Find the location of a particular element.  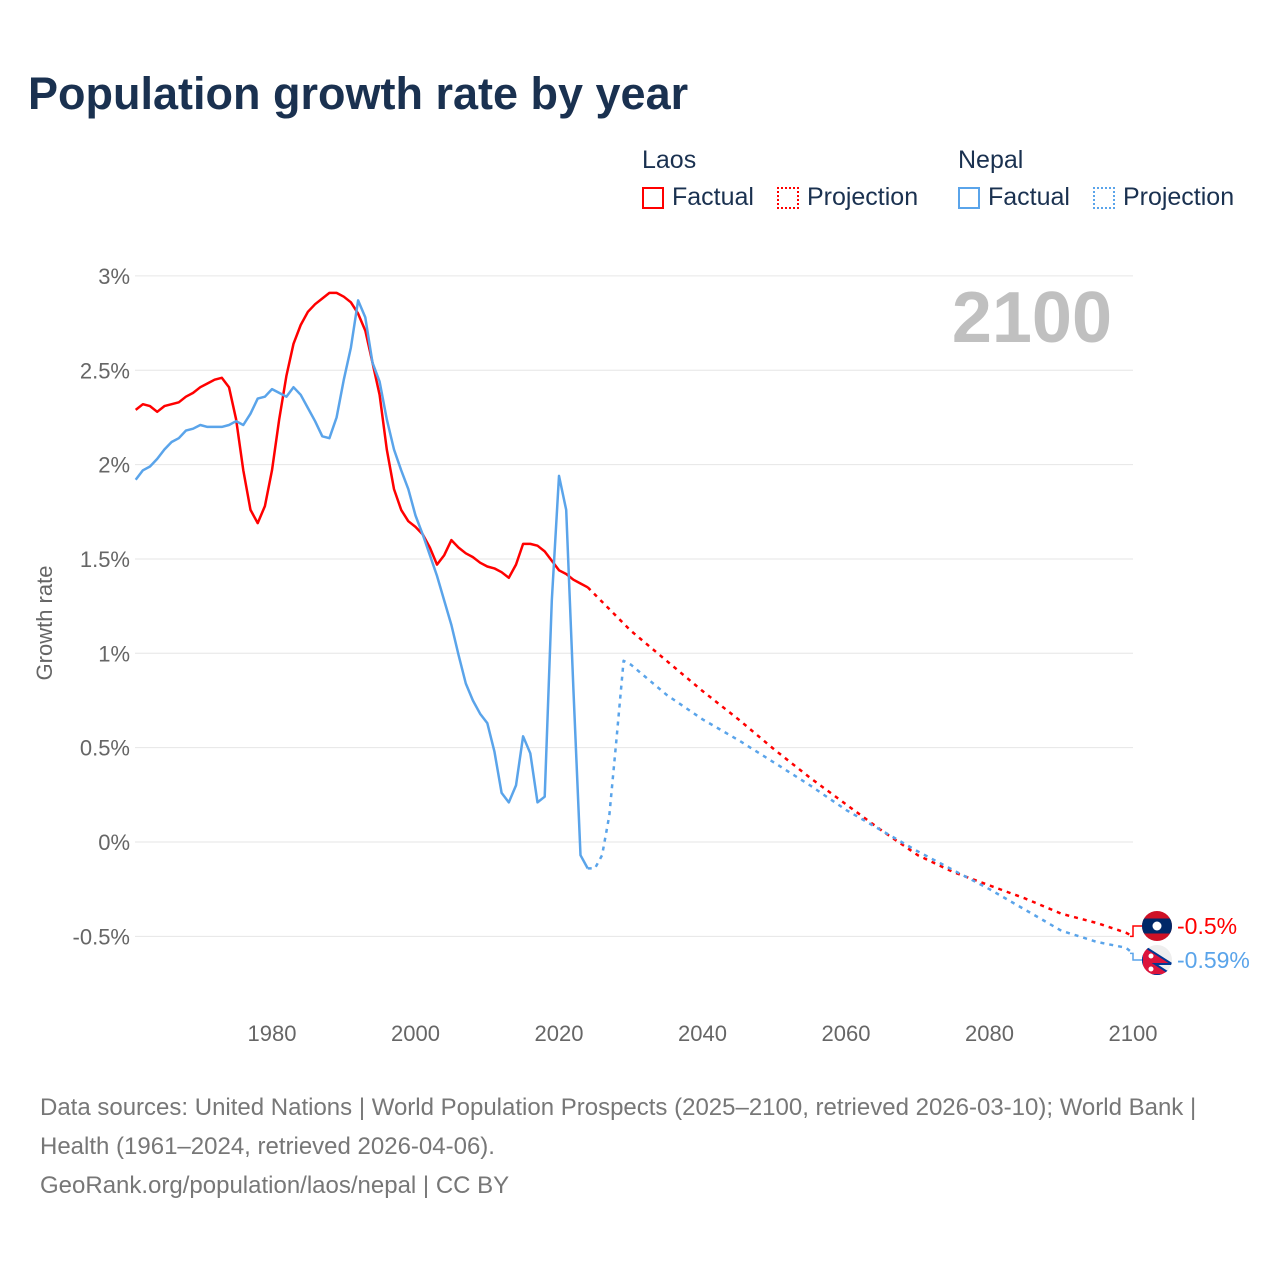

legend-laos: Laos Factual Projection is located at coordinates (788, 181).